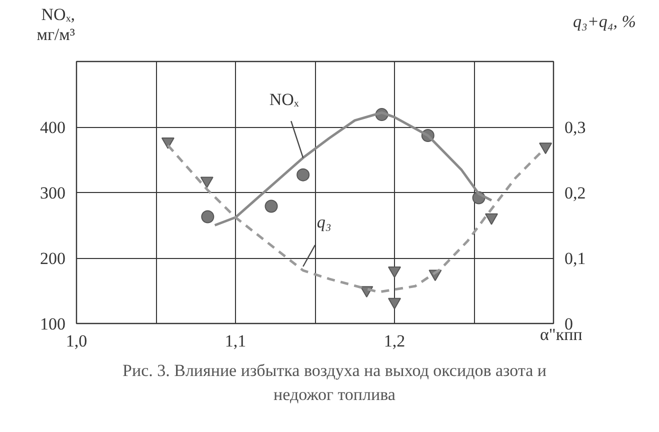  I want to click on x-tick-label: 1,0, so click(77, 341).